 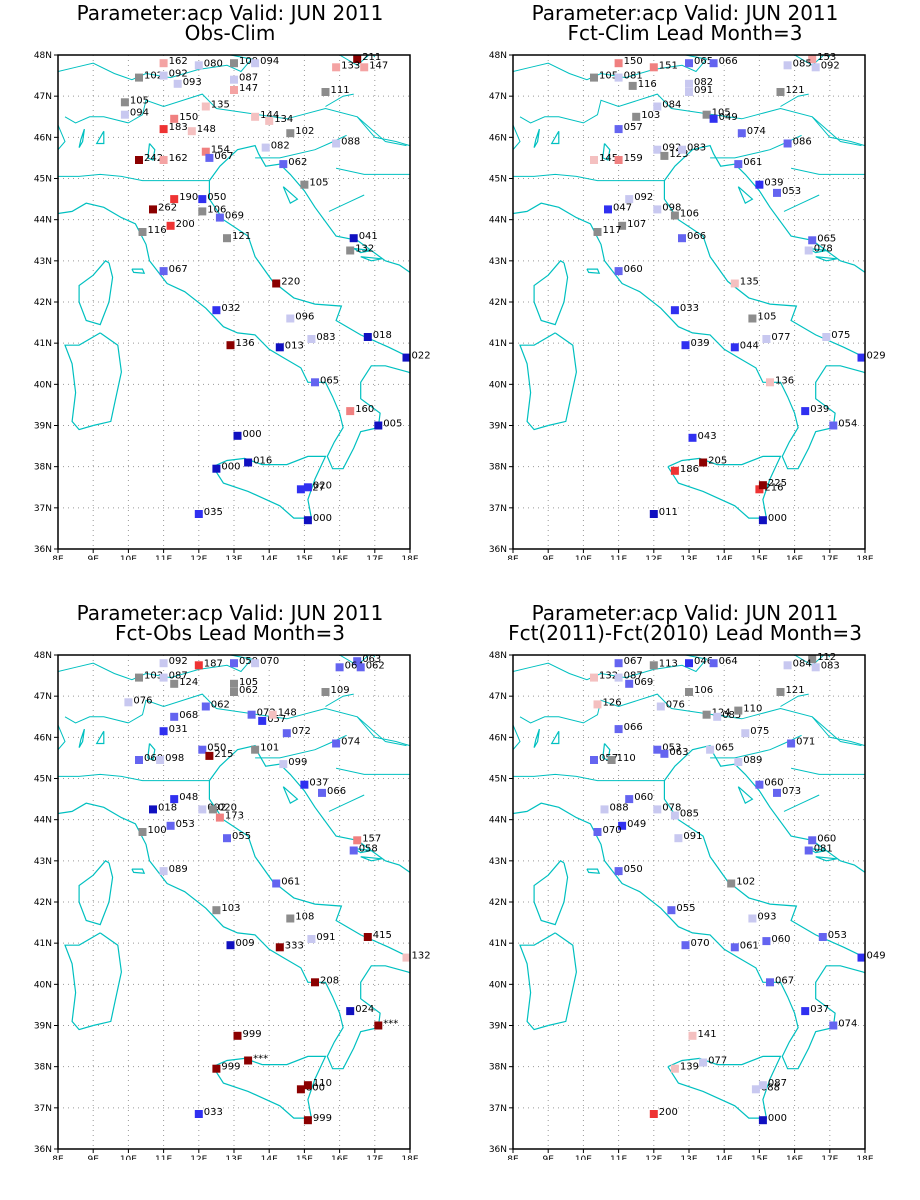 What do you see at coordinates (724, 748) in the screenshot?
I see `station-value-label: 065` at bounding box center [724, 748].